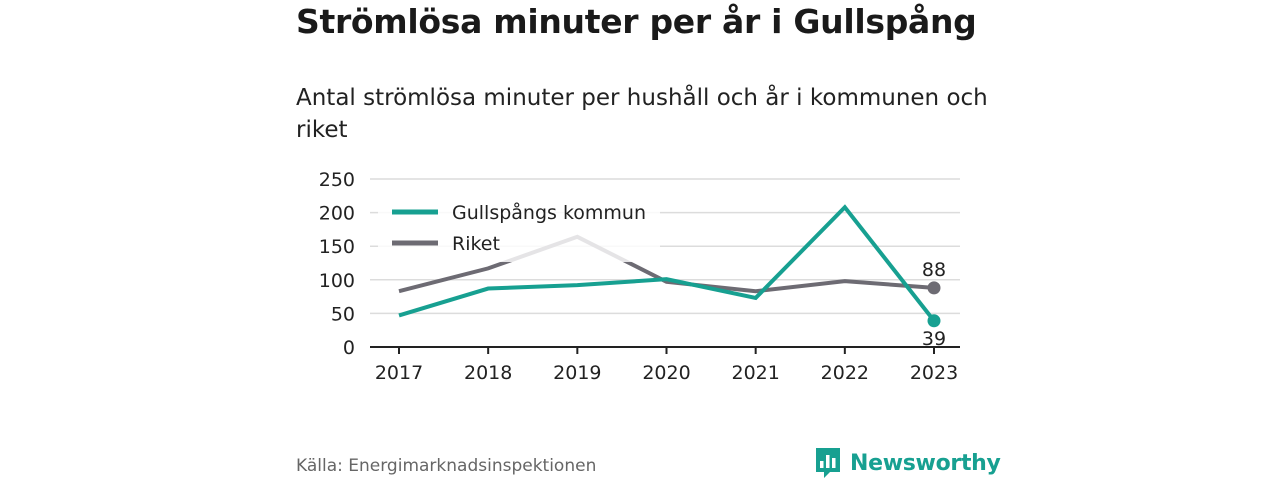 The image size is (1280, 480). What do you see at coordinates (636, 21) in the screenshot?
I see `chart-title: Strömlösa minuter per år i Gullspång` at bounding box center [636, 21].